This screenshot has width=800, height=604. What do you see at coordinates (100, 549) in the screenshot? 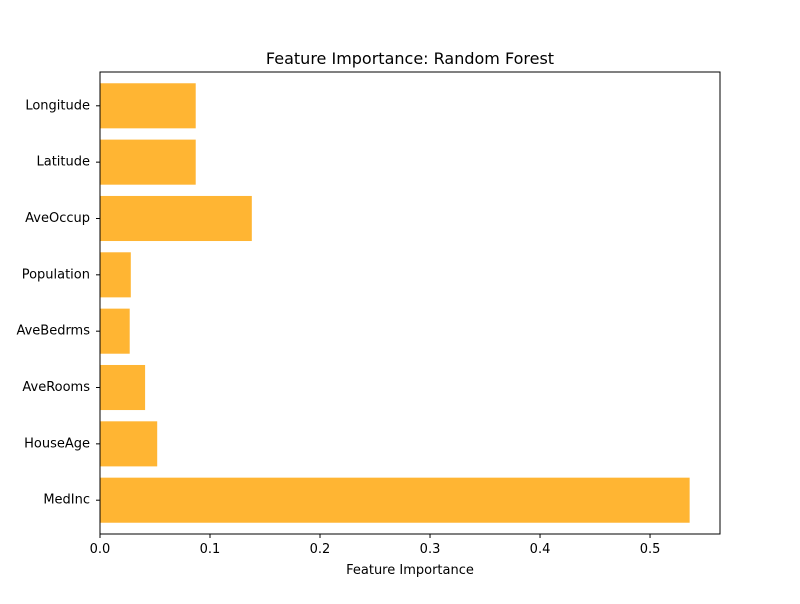
I see `x-tick-label: 0.0` at bounding box center [100, 549].